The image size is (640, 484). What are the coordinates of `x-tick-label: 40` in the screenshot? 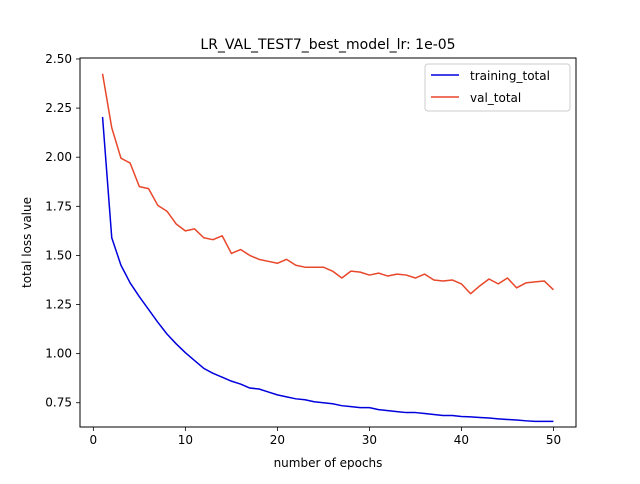 It's located at (461, 440).